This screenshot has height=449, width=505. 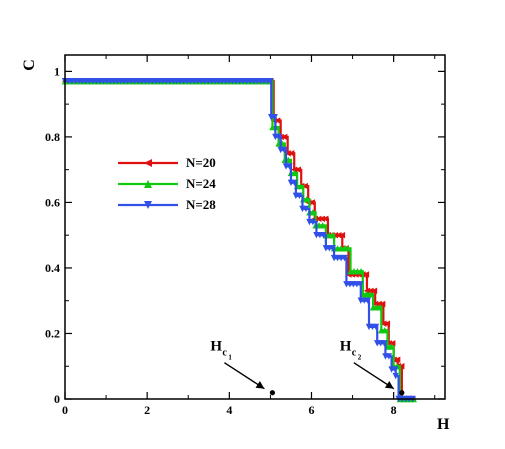 I want to click on annotation-subsubscript: 2, so click(x=360, y=358).